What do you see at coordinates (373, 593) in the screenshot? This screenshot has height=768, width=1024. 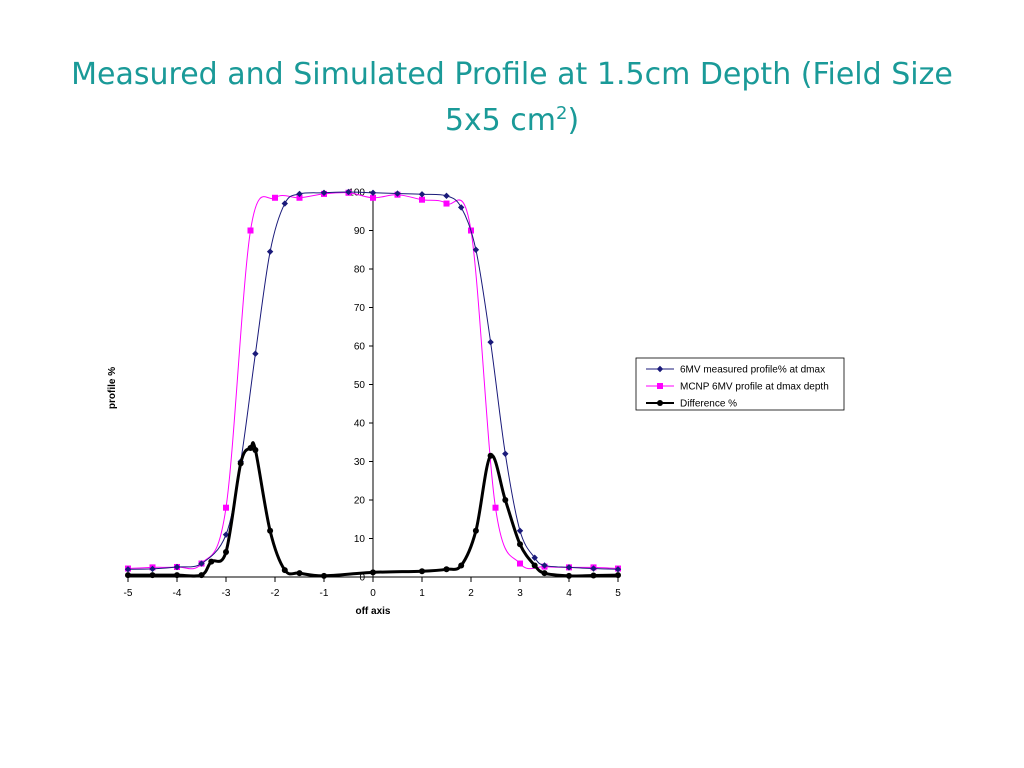 I see `x-tick-label: 0` at bounding box center [373, 593].